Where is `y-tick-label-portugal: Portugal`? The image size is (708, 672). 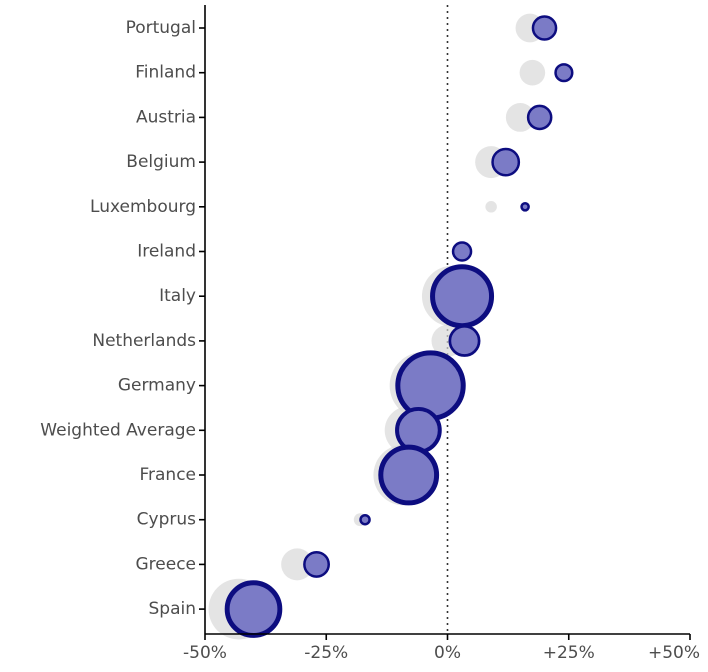
y-tick-label-portugal: Portugal is located at coordinates (161, 28).